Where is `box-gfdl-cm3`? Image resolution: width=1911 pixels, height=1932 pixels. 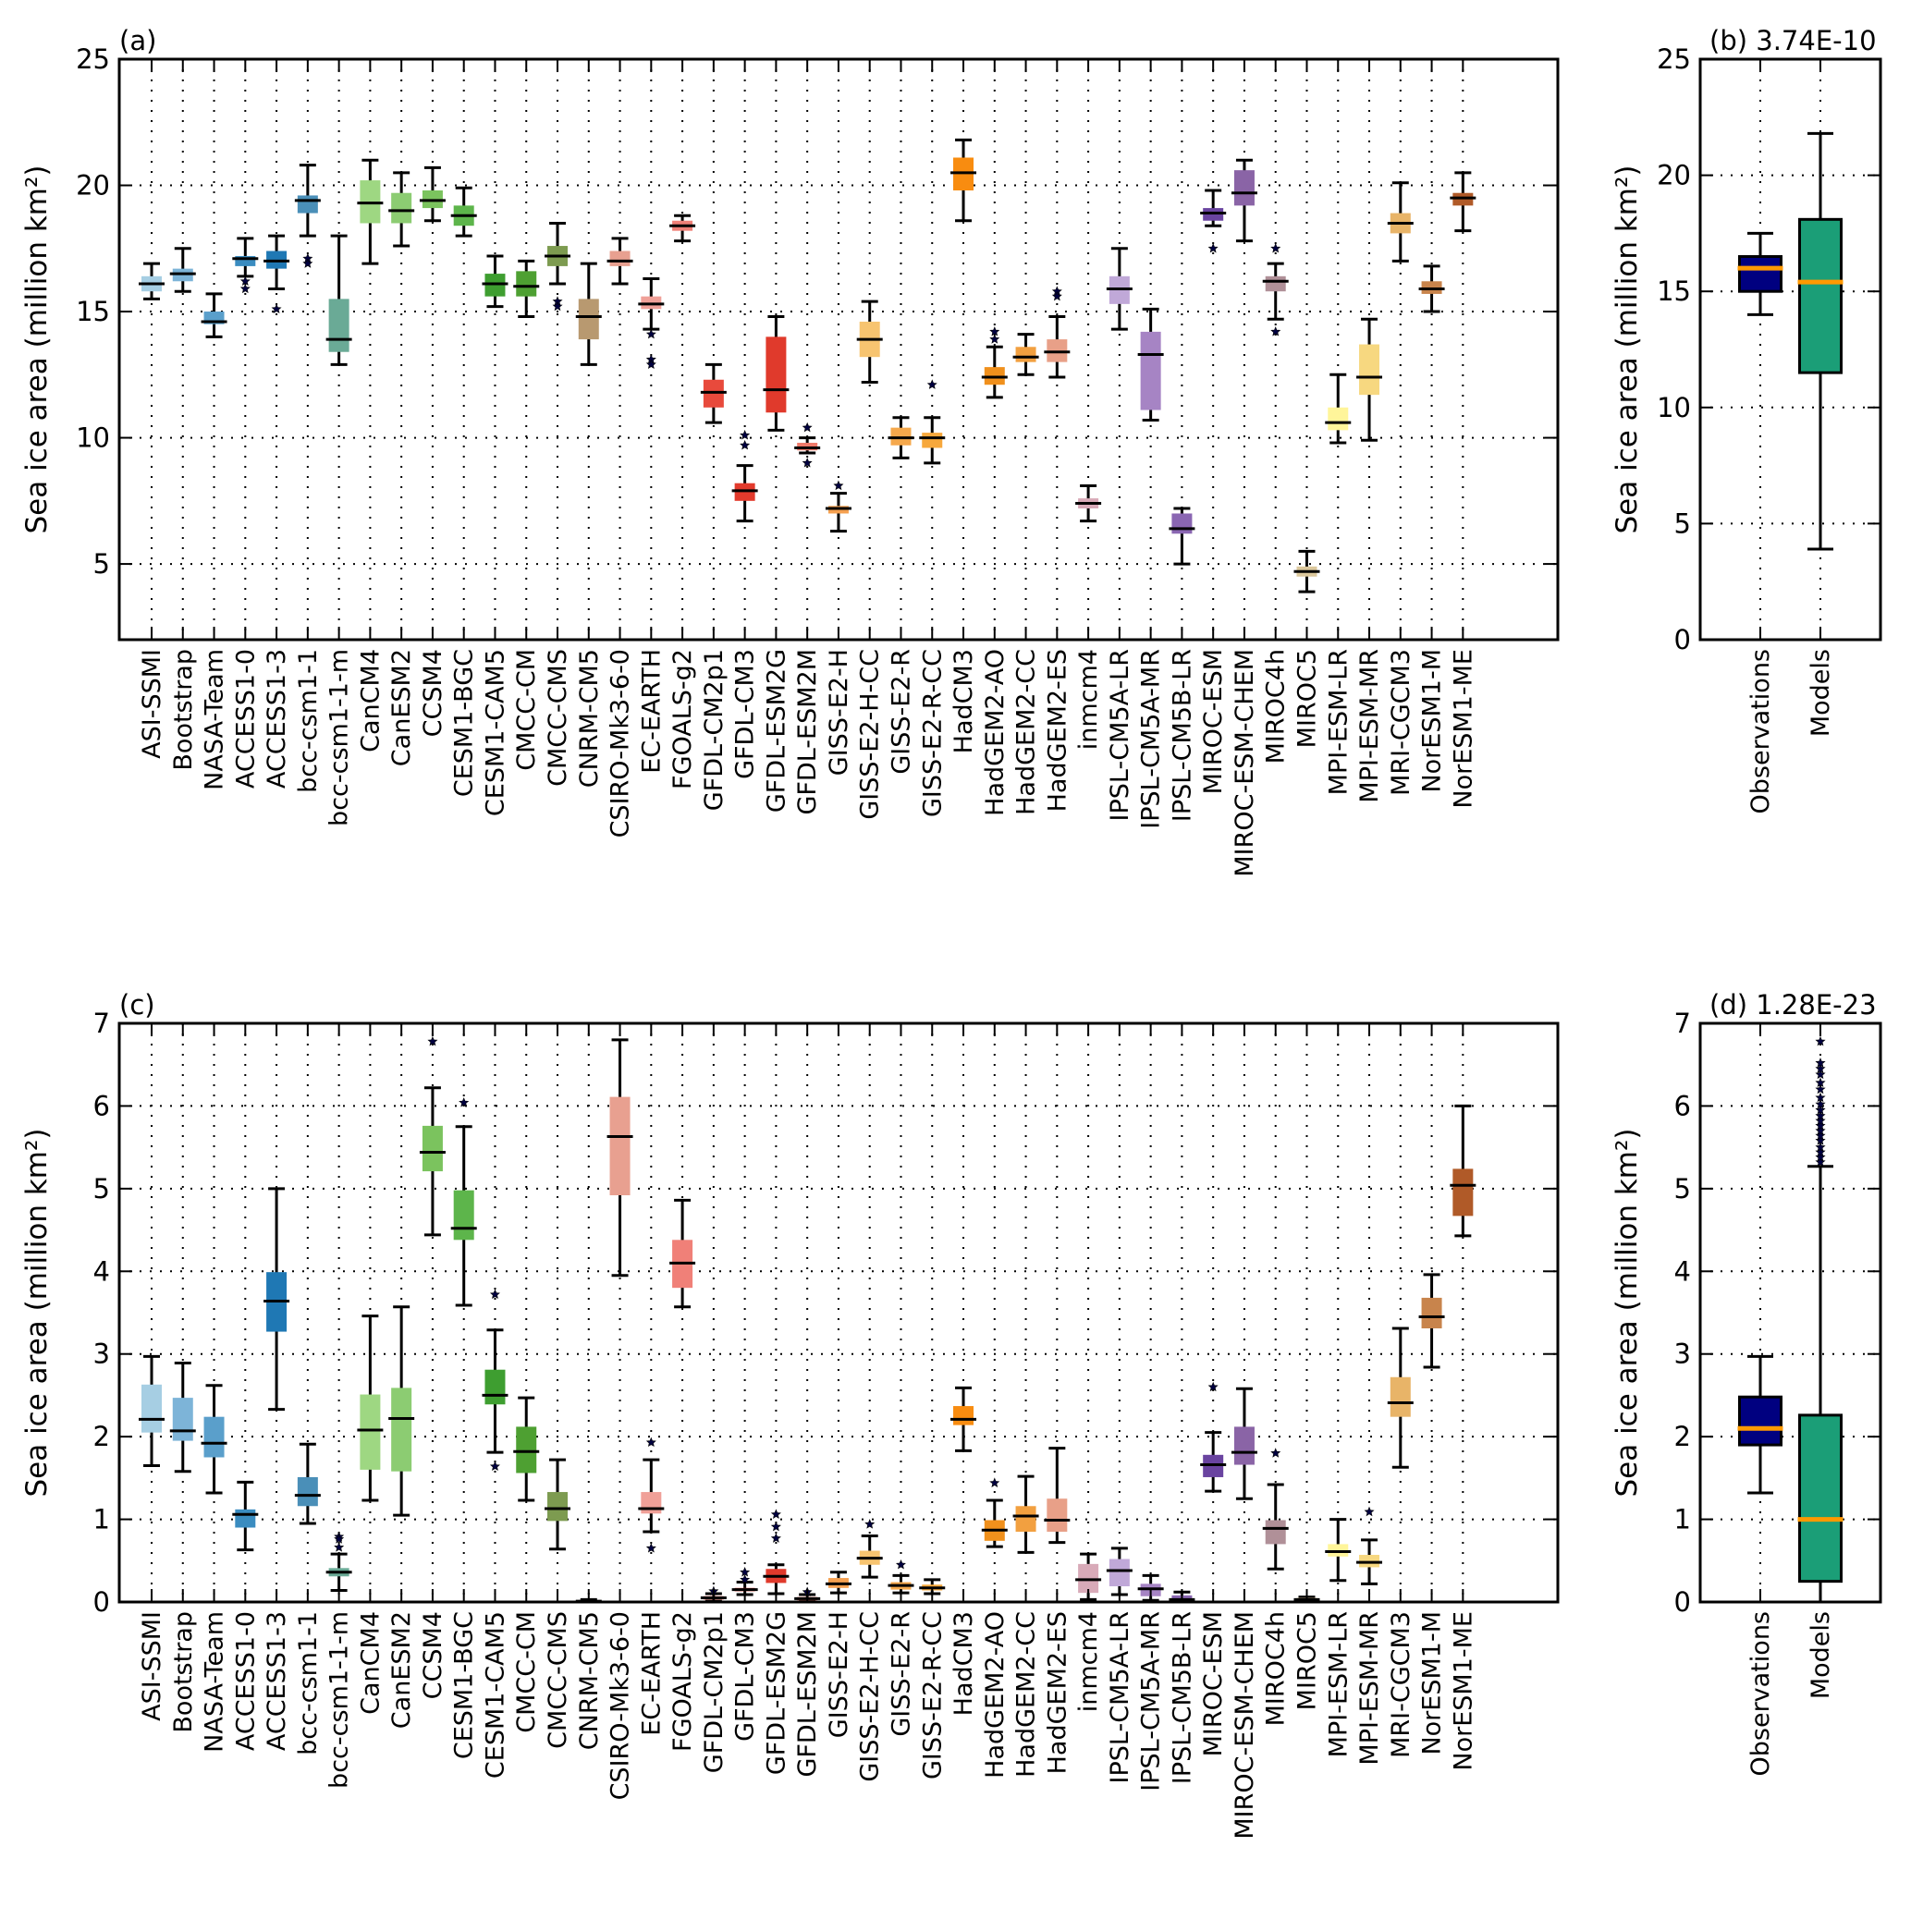
box-gfdl-cm3 is located at coordinates (745, 476).